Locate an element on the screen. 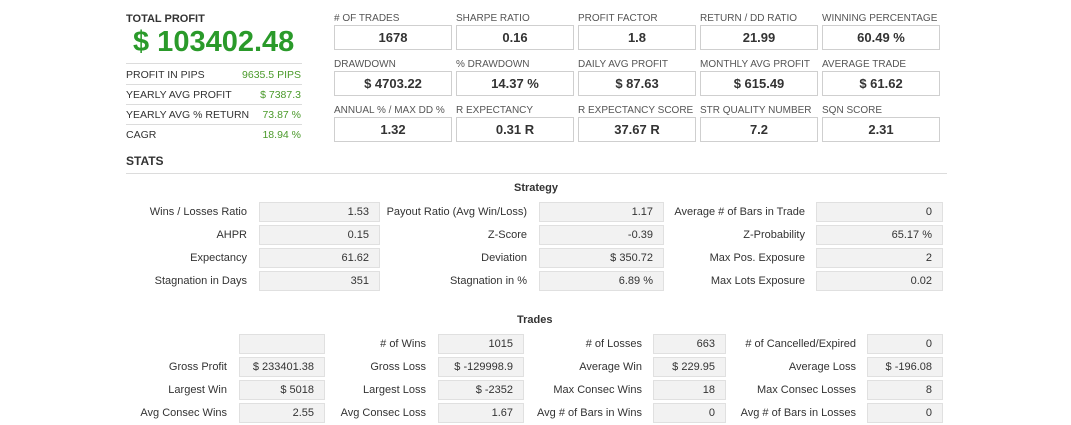  card-label-drawdown: DRAWDOWN is located at coordinates (365, 64).